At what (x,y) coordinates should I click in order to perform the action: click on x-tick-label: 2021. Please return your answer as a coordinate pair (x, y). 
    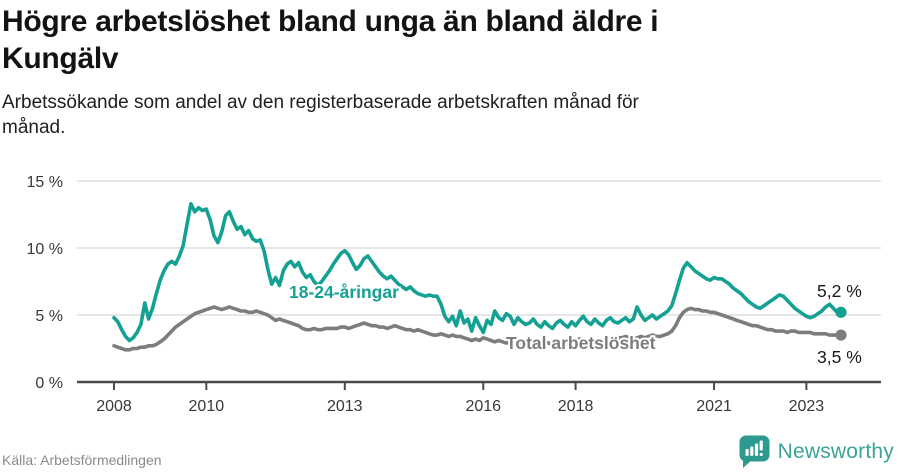
    Looking at the image, I should click on (714, 406).